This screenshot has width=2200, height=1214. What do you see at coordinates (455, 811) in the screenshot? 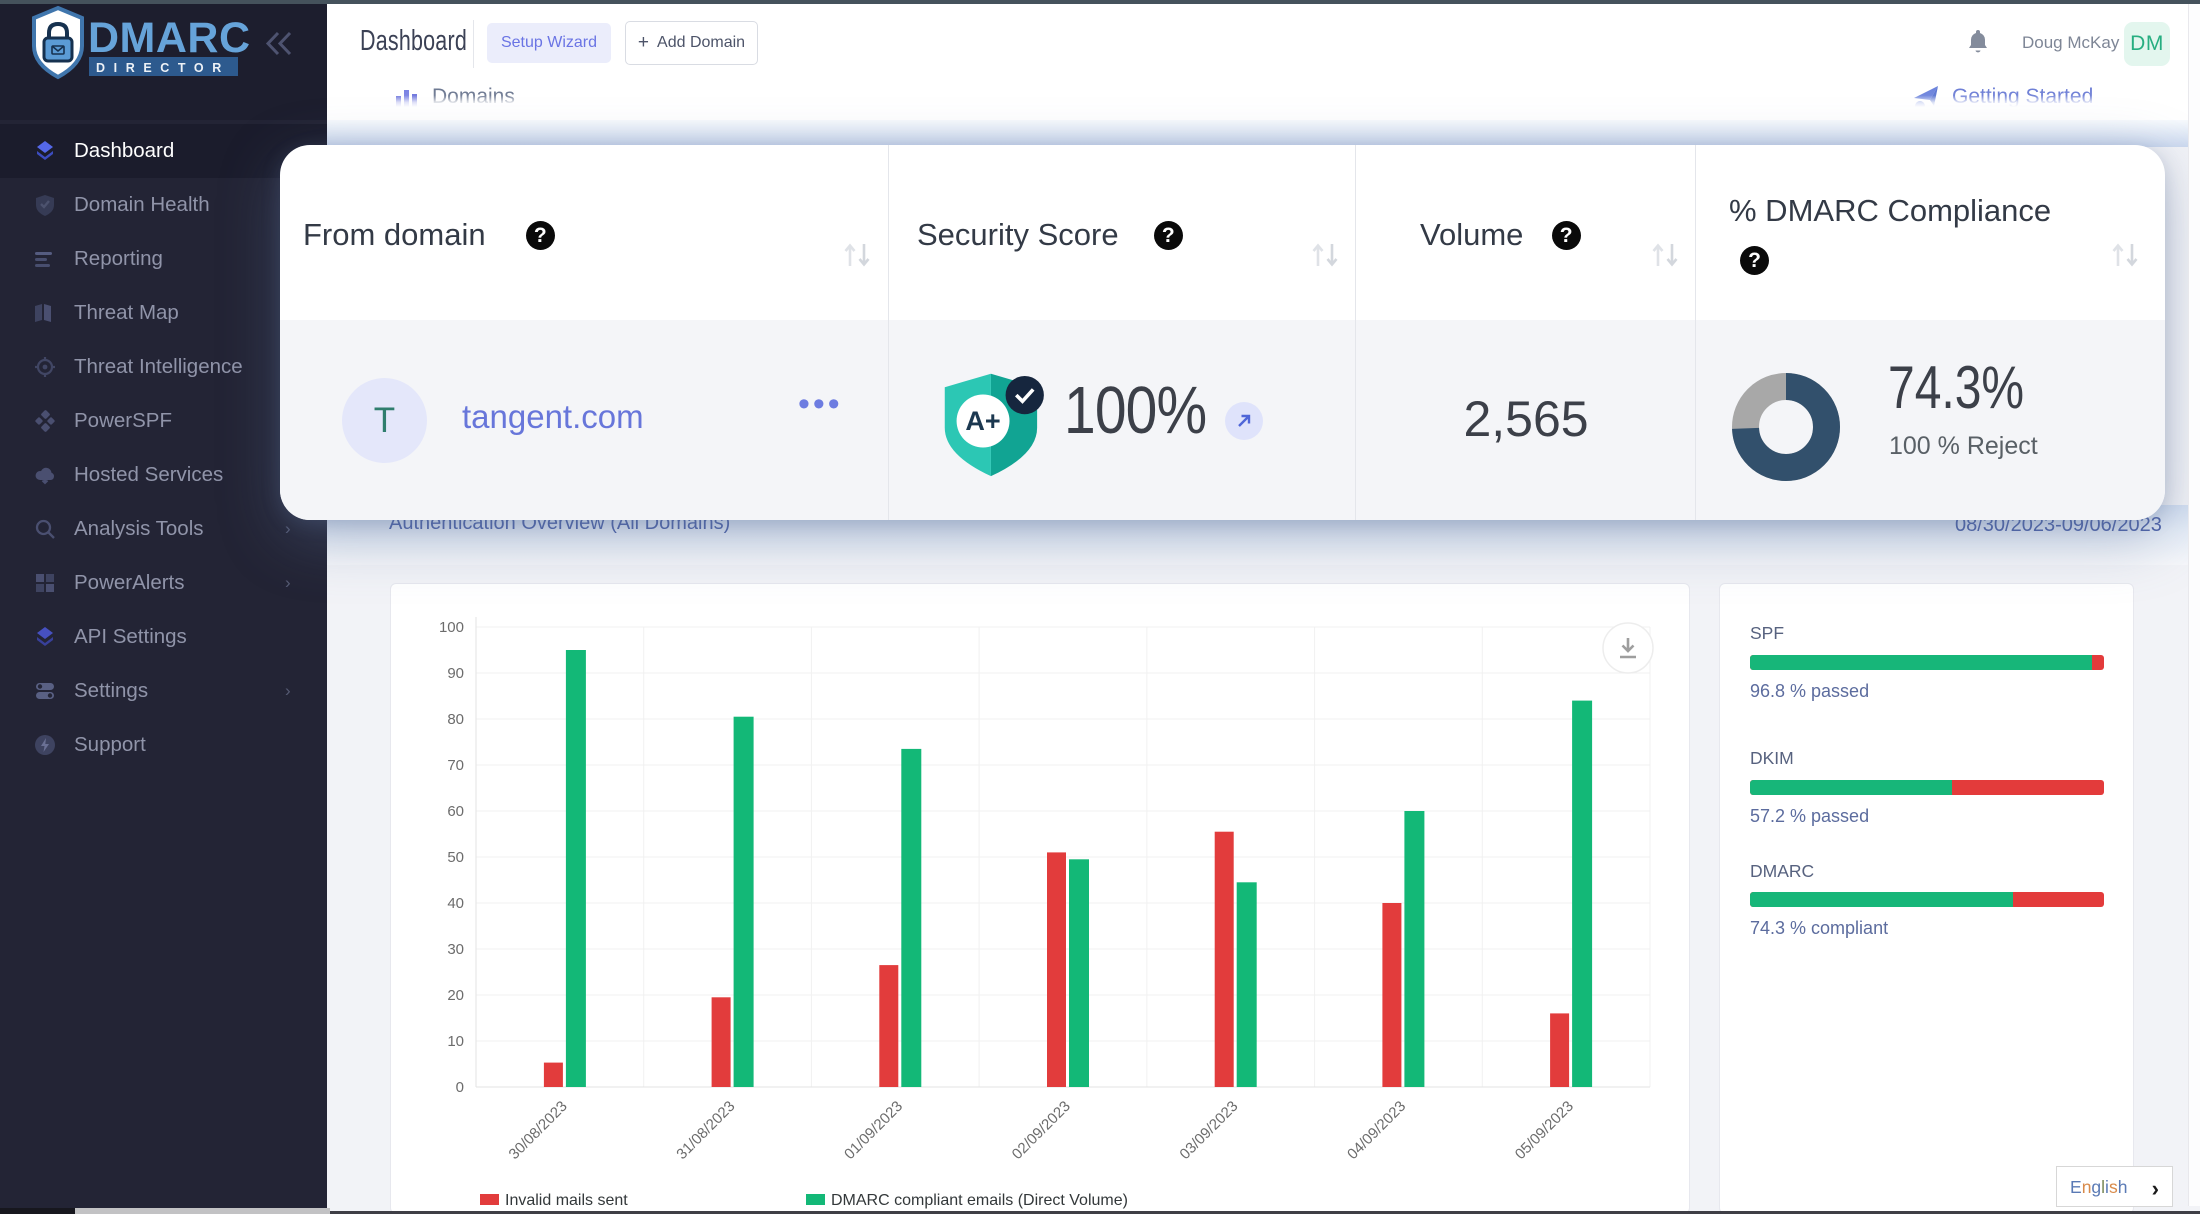
I see `svg-text: 60` at bounding box center [455, 811].